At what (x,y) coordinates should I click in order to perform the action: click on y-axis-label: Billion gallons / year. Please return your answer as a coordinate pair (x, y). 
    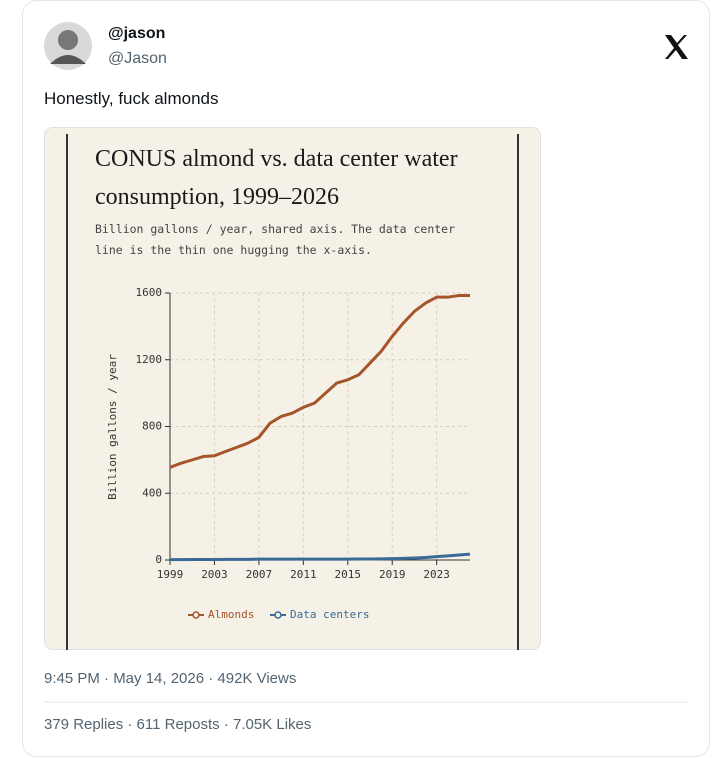
    Looking at the image, I should click on (112, 427).